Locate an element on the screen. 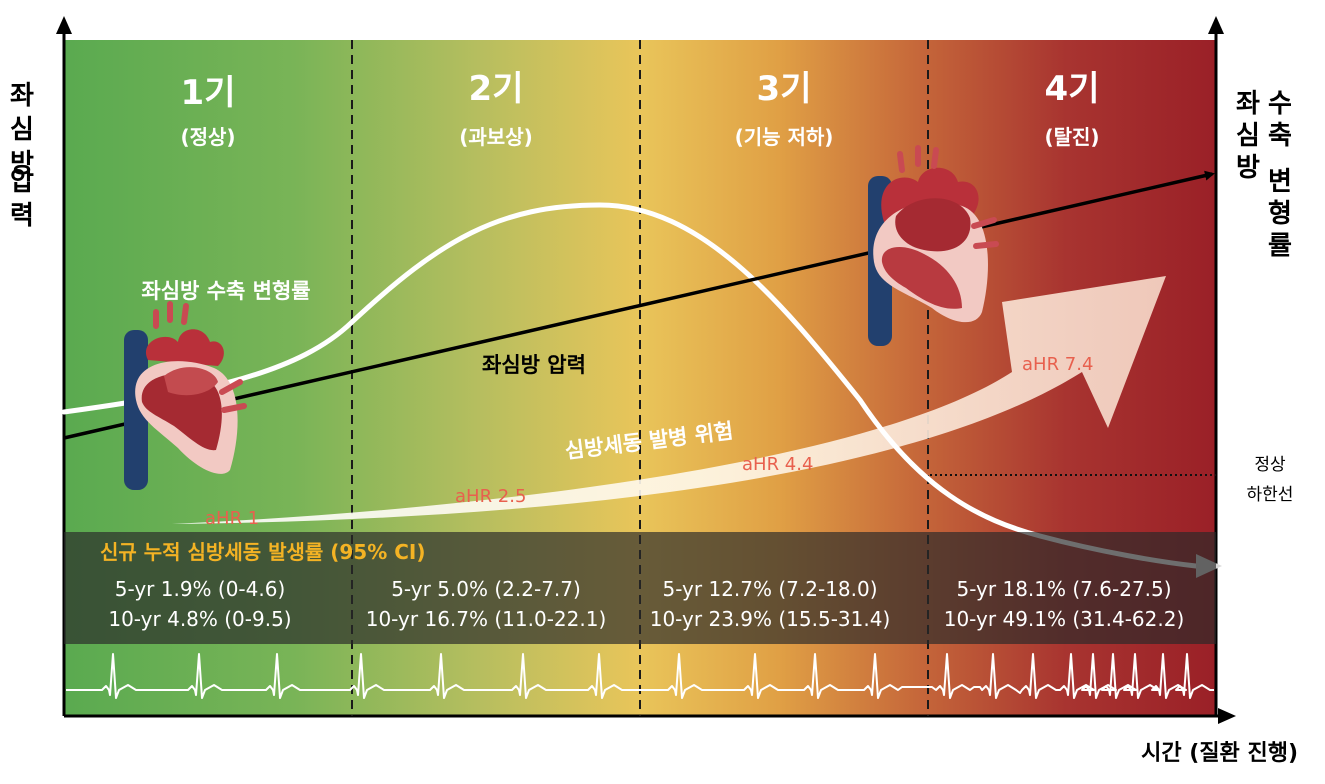 Image resolution: width=1325 pixels, height=784 pixels. stage-4-rate-10yr: 10-yr 49.1% (31.4-62.2) is located at coordinates (1064, 619).